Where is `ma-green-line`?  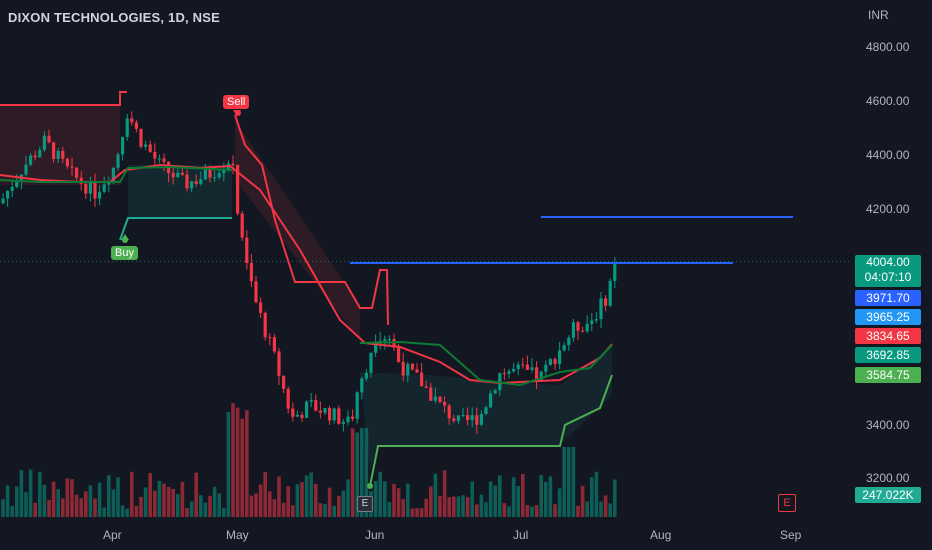
ma-green-line is located at coordinates (486, 363).